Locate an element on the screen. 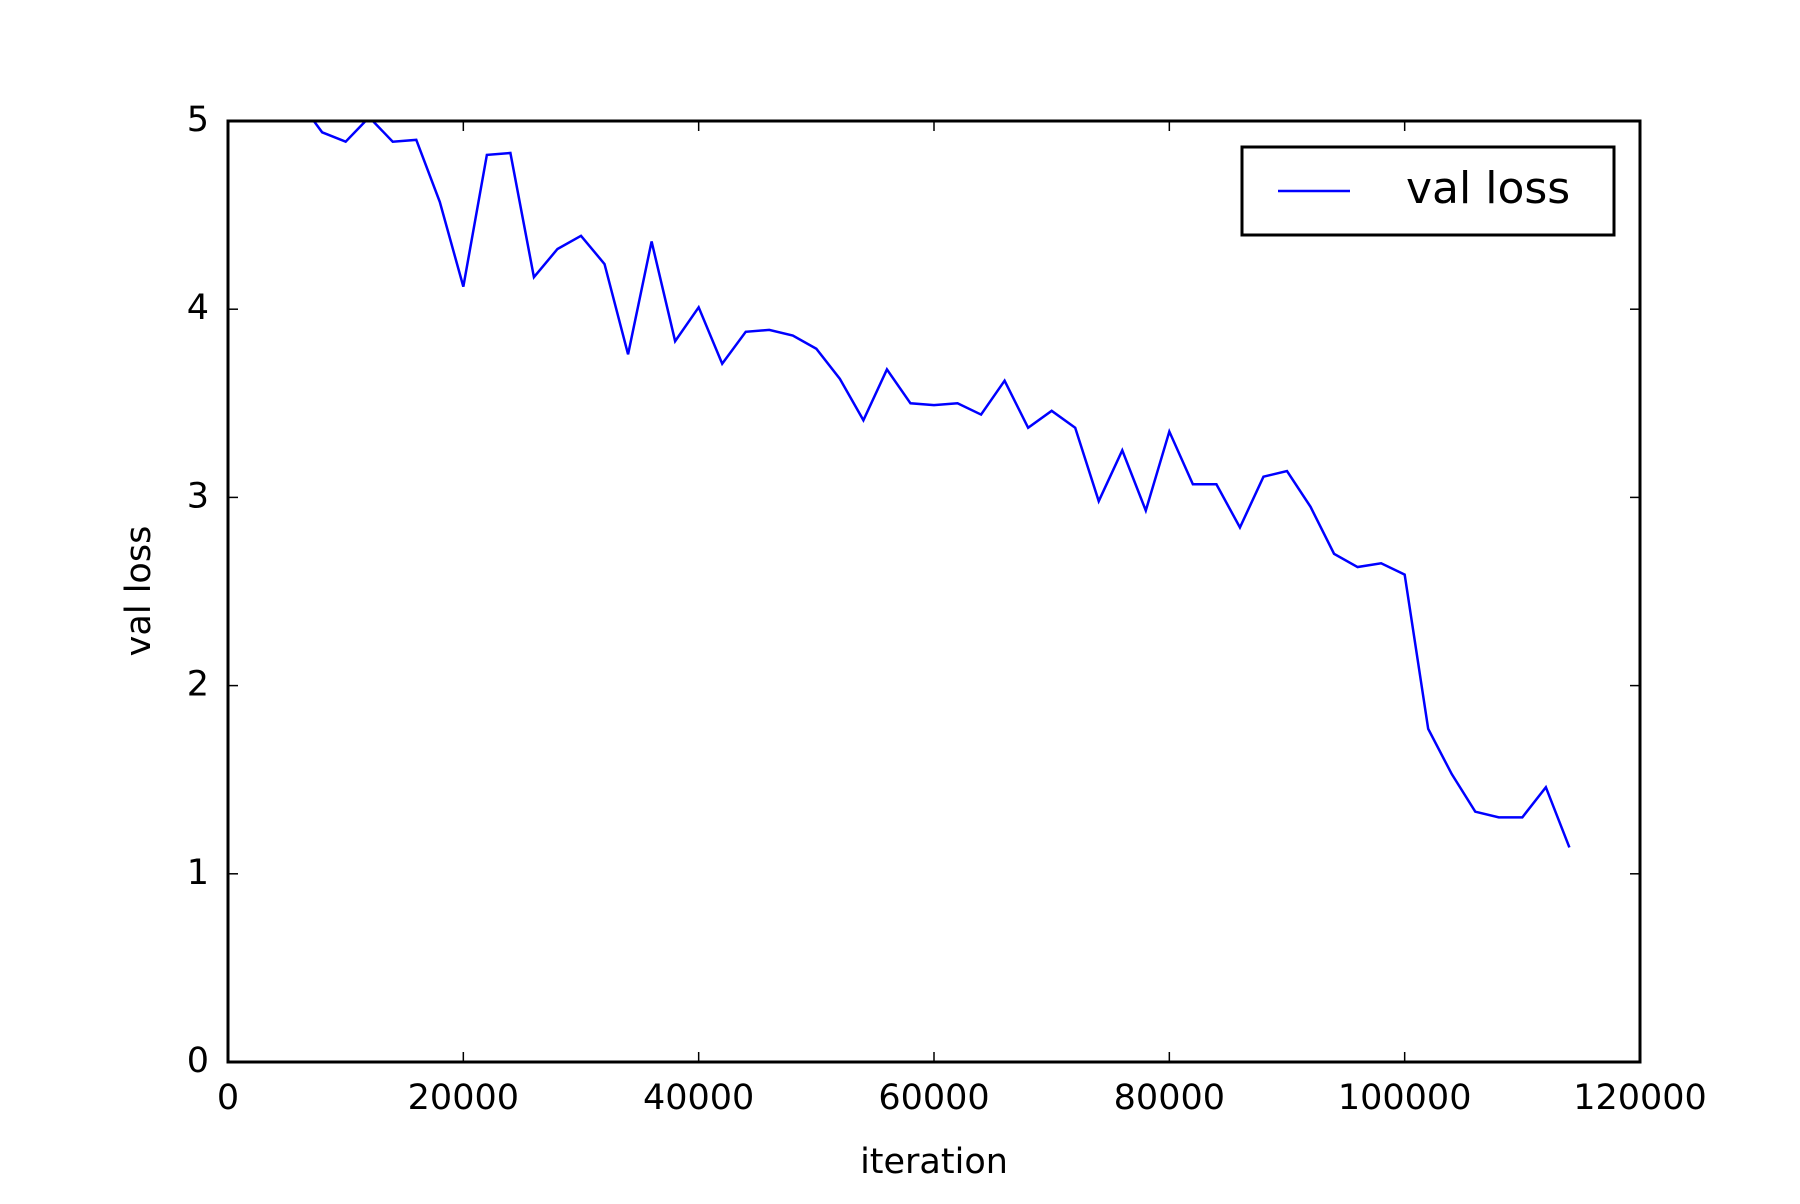 The image size is (1800, 1204). x-tick-label: 20000 is located at coordinates (463, 1098).